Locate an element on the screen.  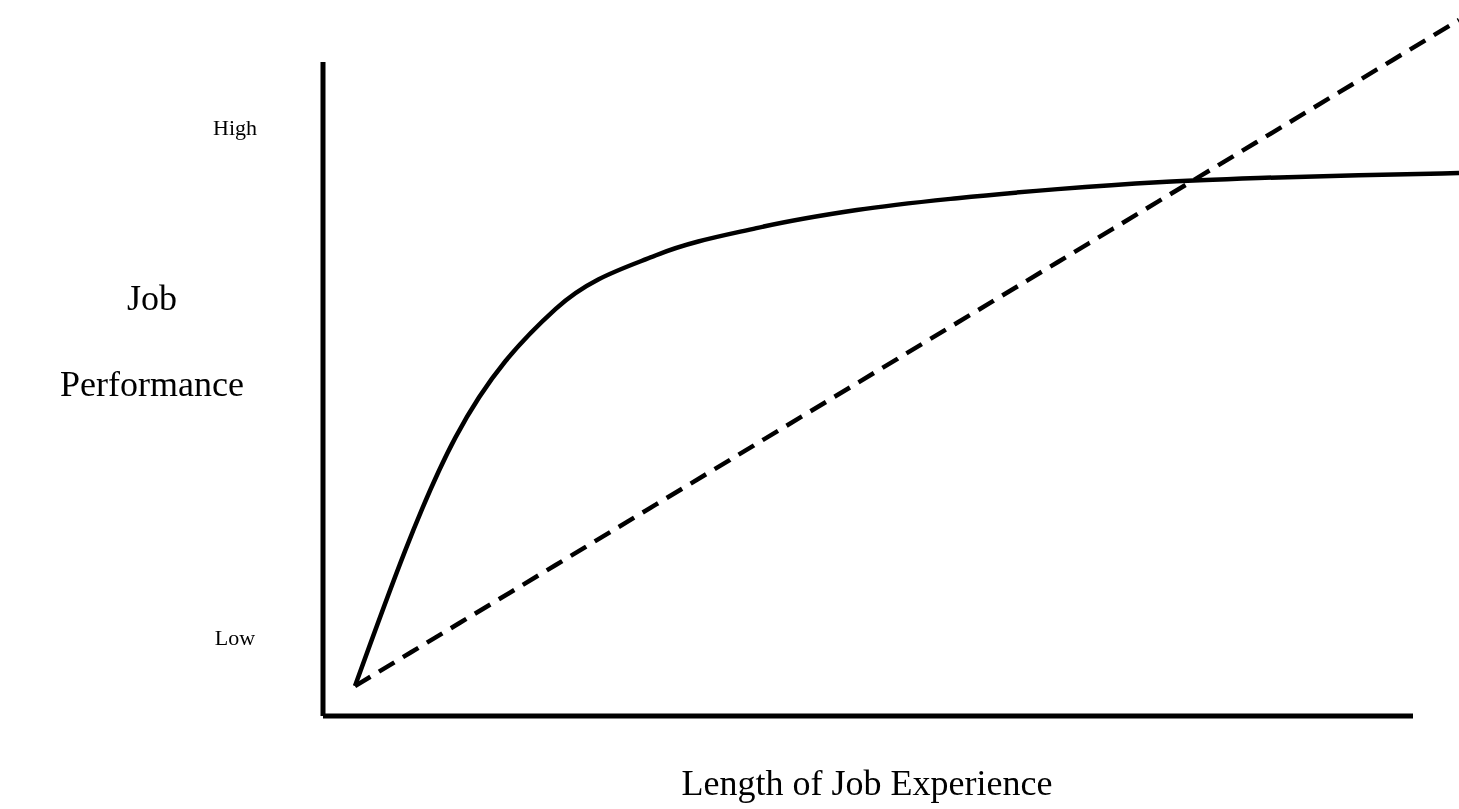
text: Low is located at coordinates (235, 637).